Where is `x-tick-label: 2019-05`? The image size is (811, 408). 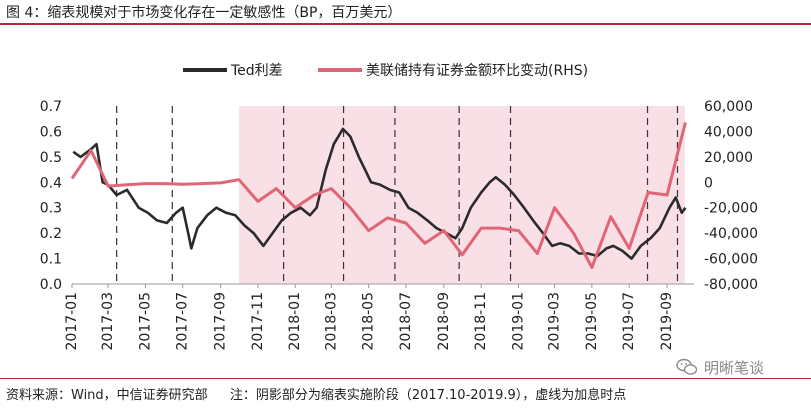 x-tick-label: 2019-05 is located at coordinates (592, 321).